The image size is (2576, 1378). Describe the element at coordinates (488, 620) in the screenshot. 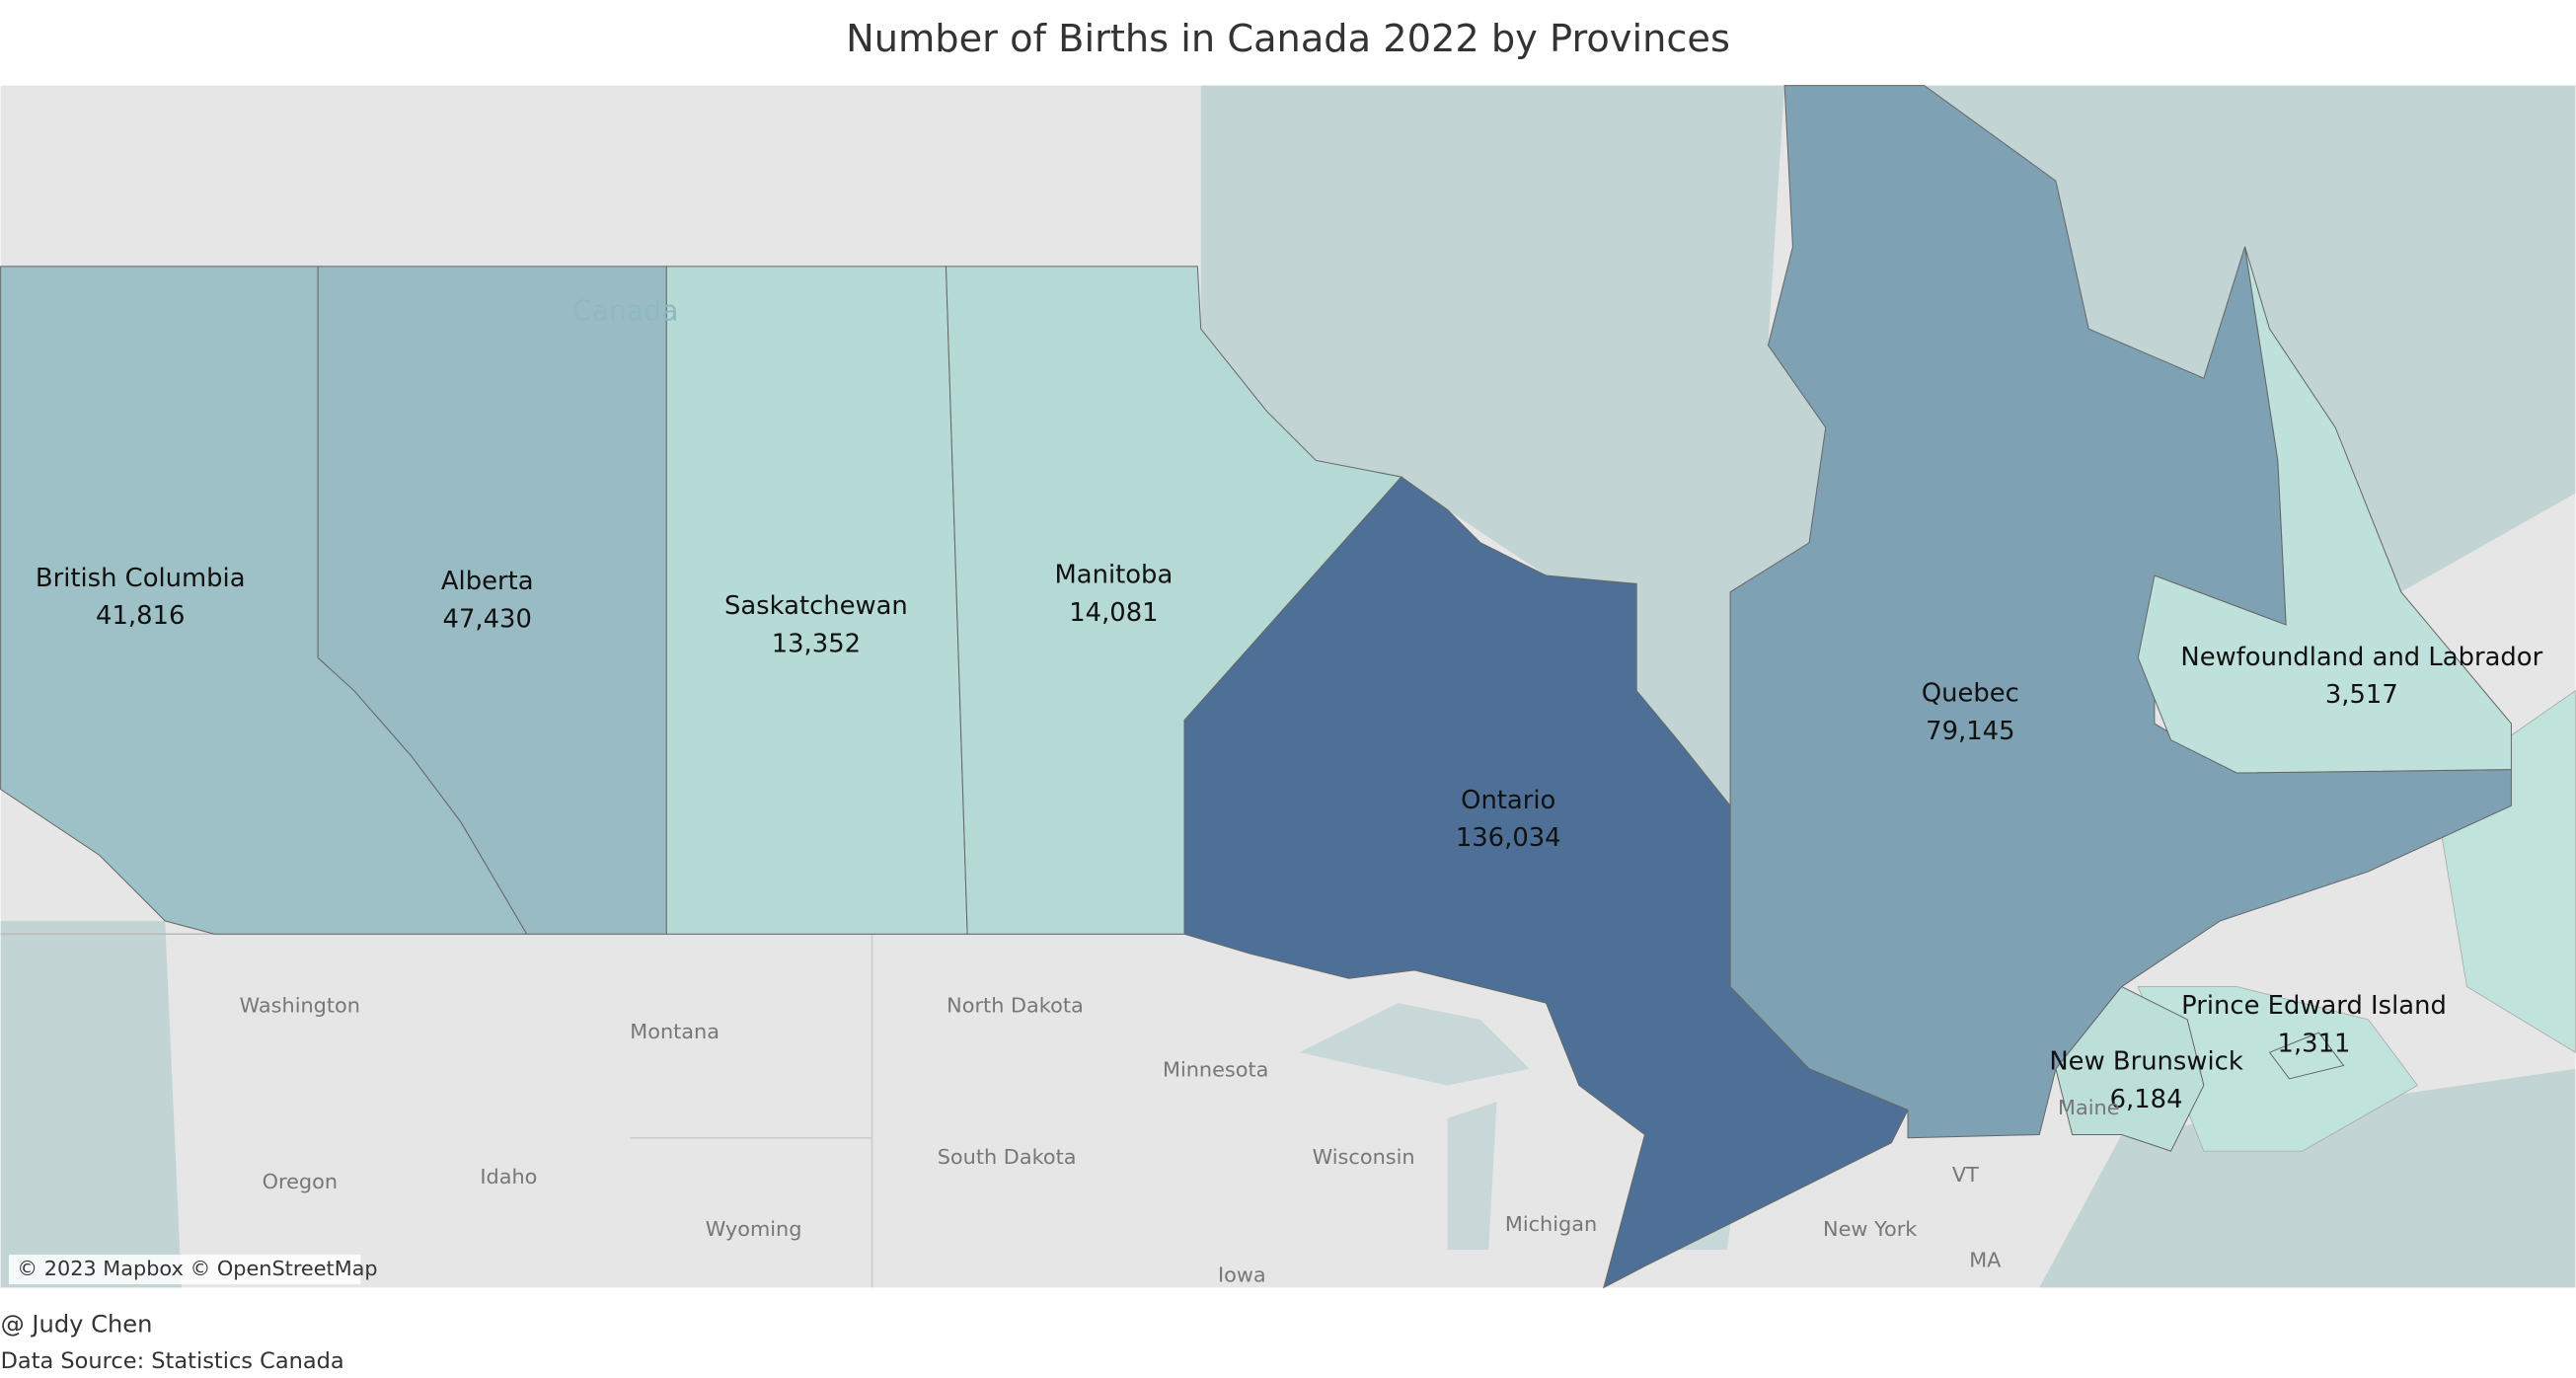

I see `province-value: 47,430` at that location.